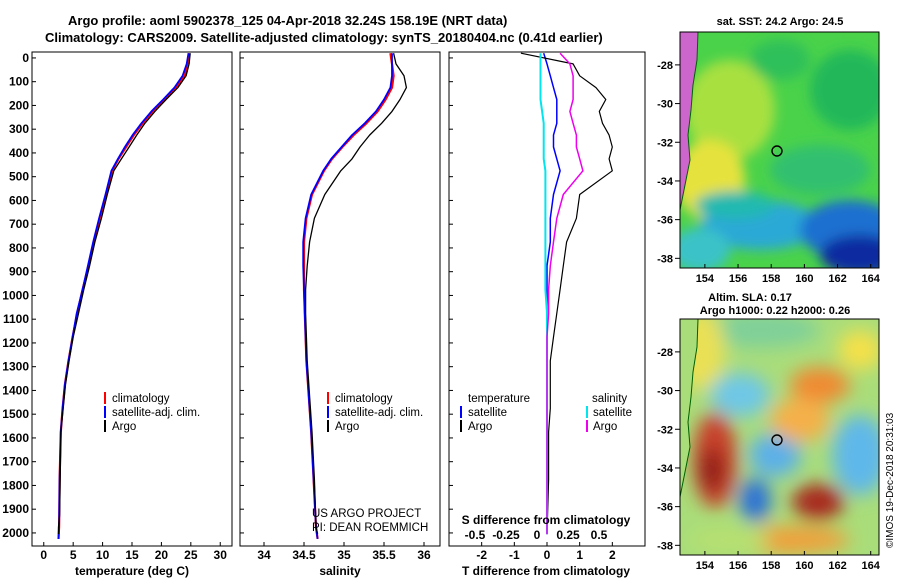 The height and width of the screenshot is (580, 900). I want to click on salinity-profiles, so click(355, 296).